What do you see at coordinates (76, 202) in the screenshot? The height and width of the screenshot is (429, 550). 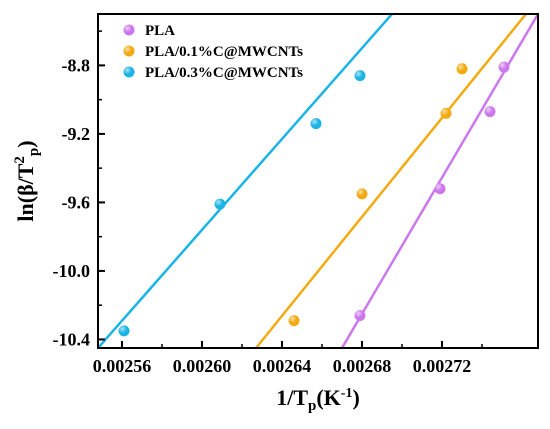 I see `y-tick-label: -9.6` at bounding box center [76, 202].